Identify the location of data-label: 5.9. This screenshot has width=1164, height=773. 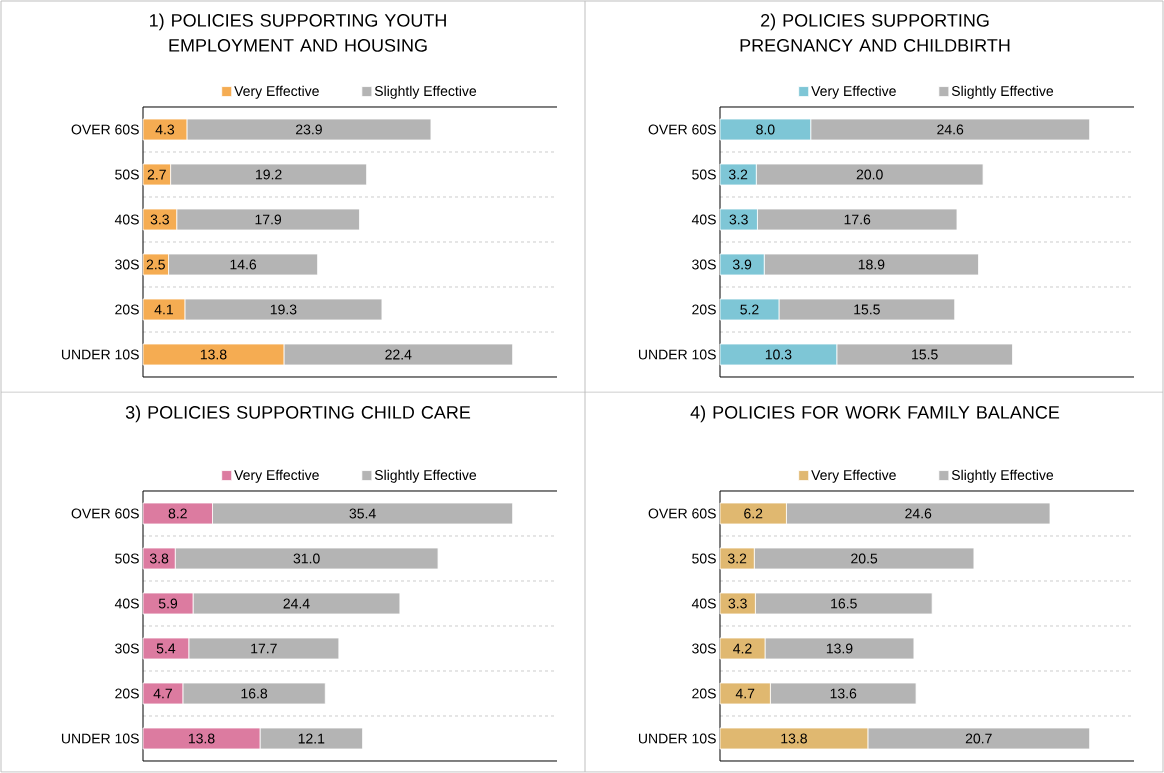
(168, 603).